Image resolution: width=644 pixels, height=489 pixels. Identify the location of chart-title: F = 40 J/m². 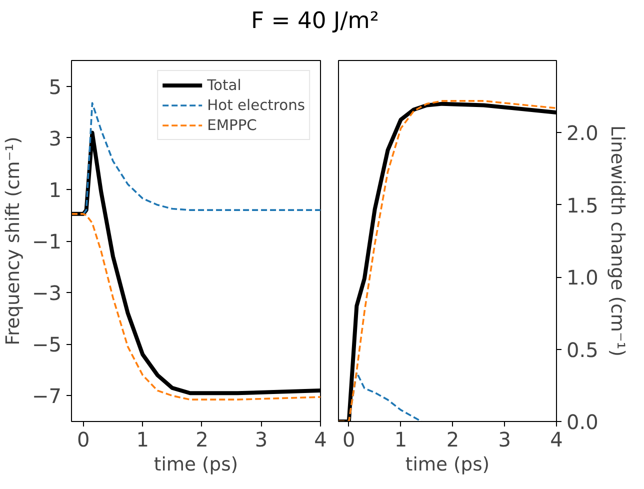
(315, 21).